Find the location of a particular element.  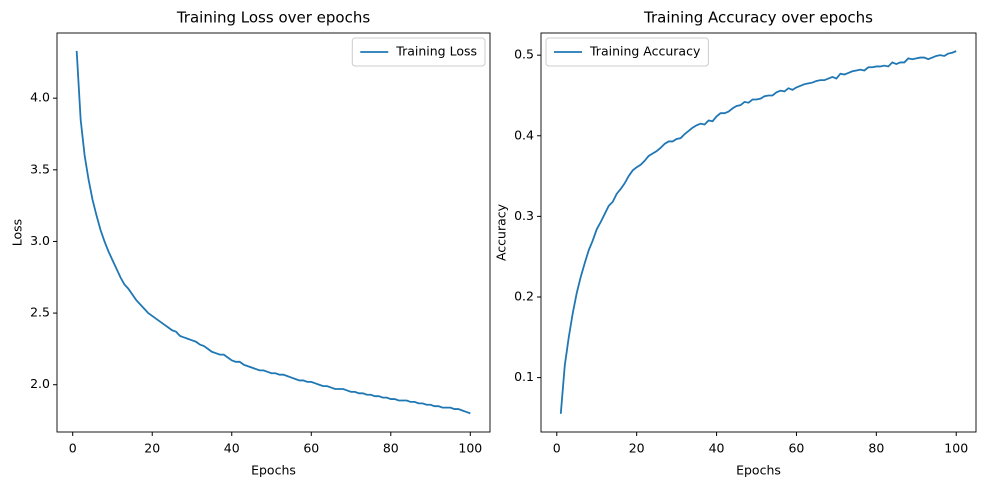

y-tick-label: 2.0 is located at coordinates (40, 383).